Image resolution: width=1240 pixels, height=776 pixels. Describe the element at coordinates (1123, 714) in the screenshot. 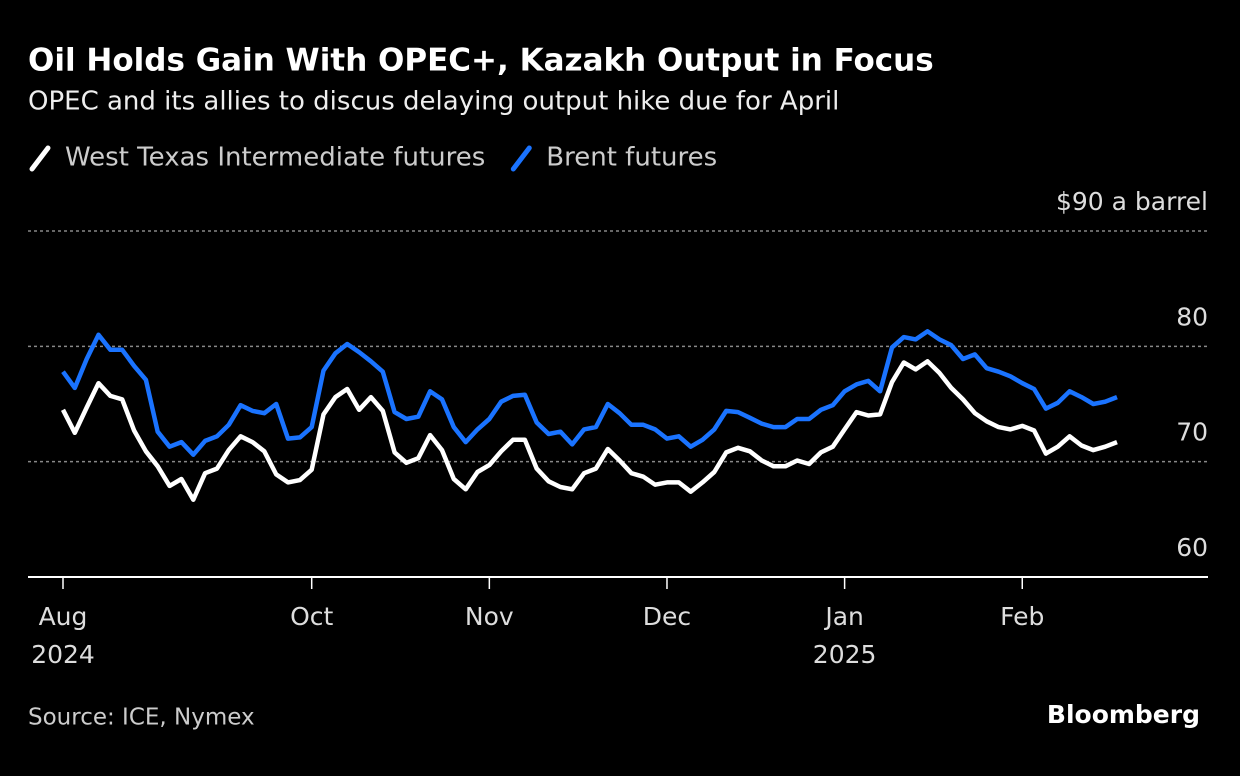

I see `brand: Bloomberg` at that location.